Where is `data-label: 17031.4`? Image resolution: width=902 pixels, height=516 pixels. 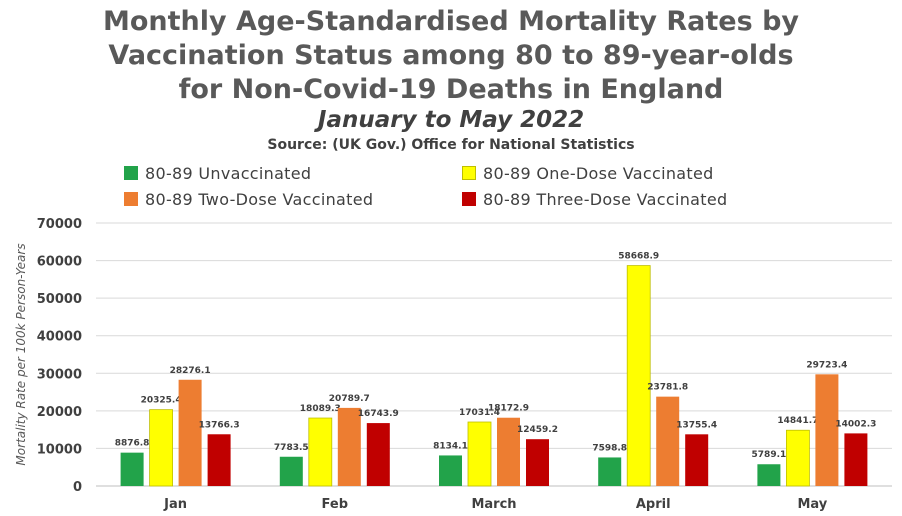 data-label: 17031.4 is located at coordinates (479, 413).